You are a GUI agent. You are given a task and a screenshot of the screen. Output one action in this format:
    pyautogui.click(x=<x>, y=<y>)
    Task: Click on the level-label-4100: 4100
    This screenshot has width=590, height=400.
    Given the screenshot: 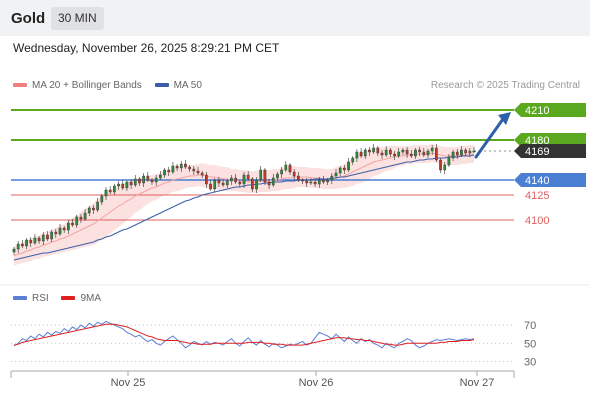 What is the action you would take?
    pyautogui.click(x=537, y=221)
    